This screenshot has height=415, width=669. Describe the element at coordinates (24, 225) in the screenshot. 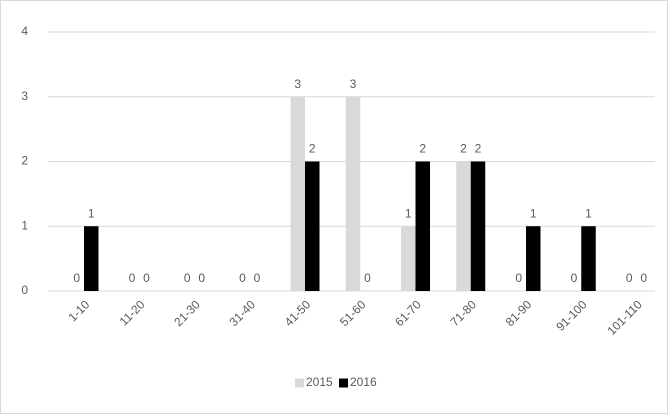

I see `y-tick-label: 1` at that location.